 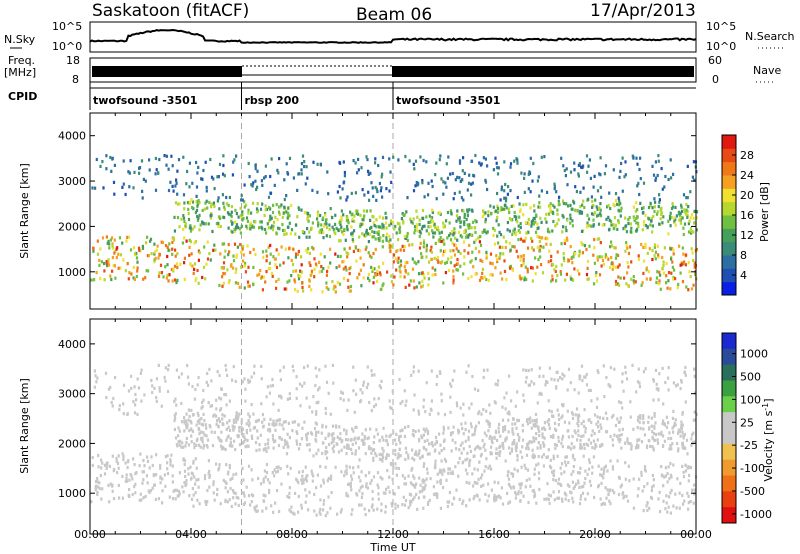 What do you see at coordinates (729, 341) in the screenshot?
I see `velocity-colorbar-segment` at bounding box center [729, 341].